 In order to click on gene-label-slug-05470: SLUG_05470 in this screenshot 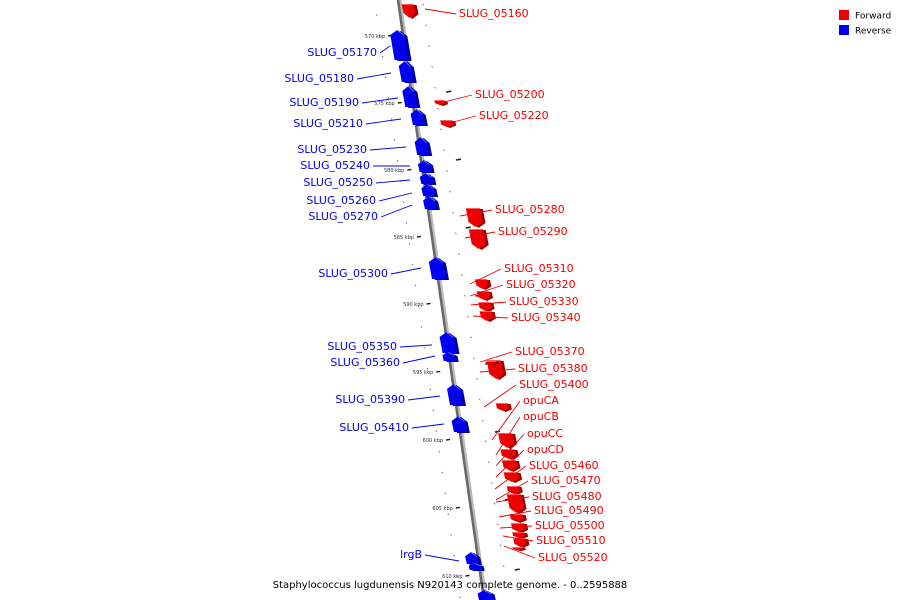, I will do `click(548, 487)`.